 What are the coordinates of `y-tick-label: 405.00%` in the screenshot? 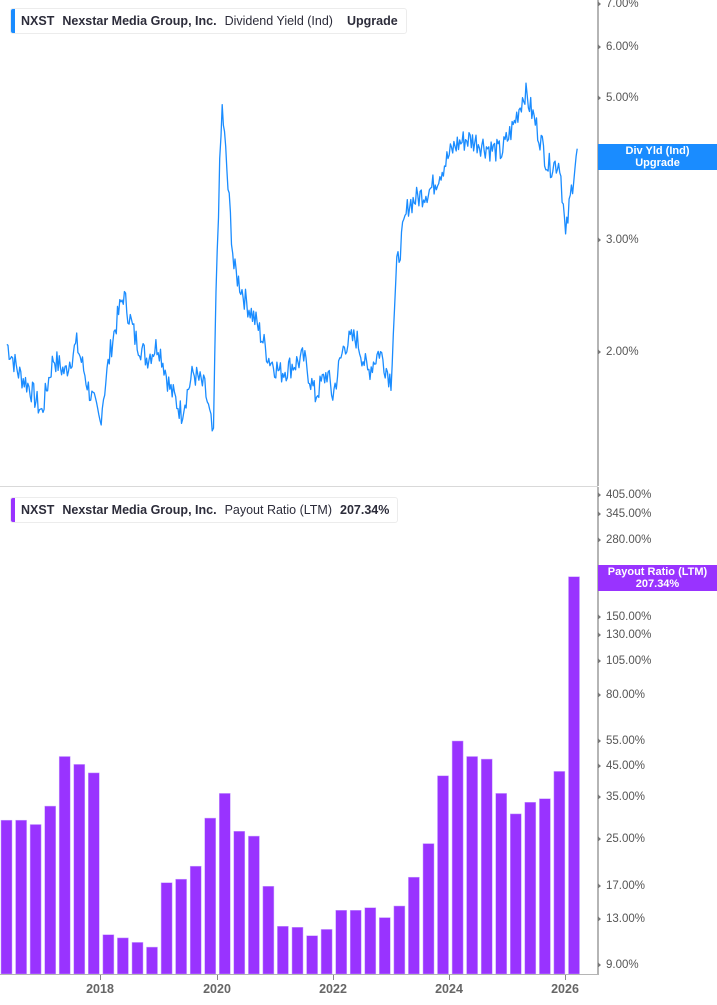 It's located at (624, 495).